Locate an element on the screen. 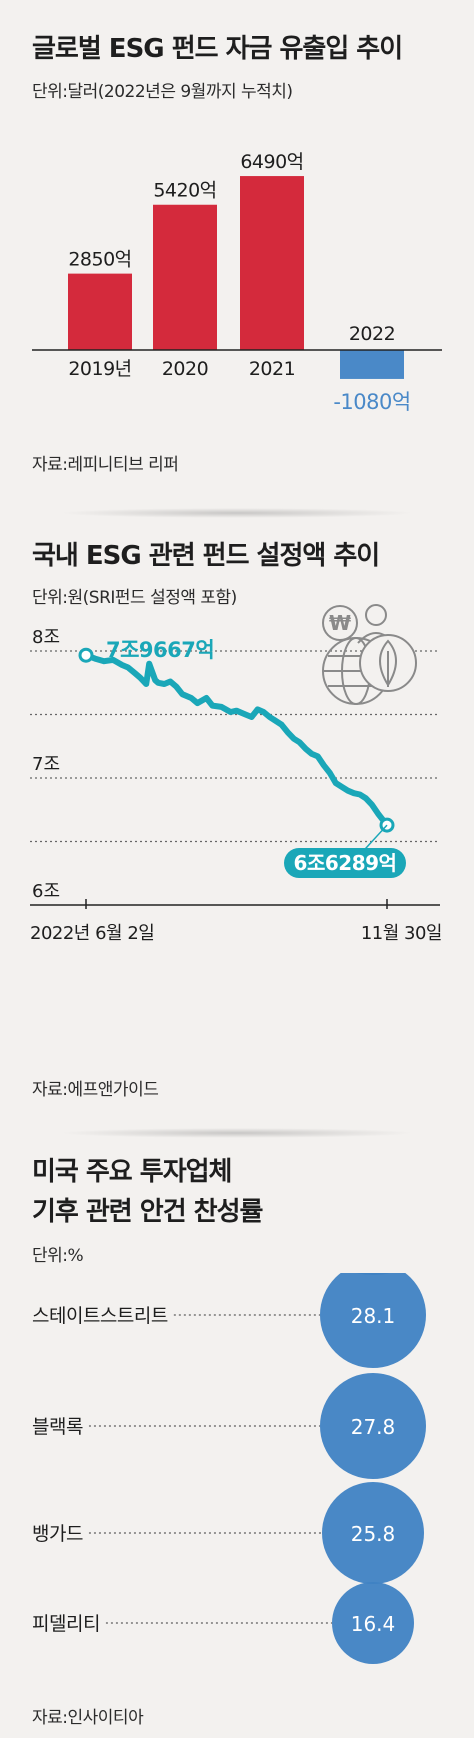 The image size is (474, 1738). value-label-0: 2850억 is located at coordinates (99, 260).